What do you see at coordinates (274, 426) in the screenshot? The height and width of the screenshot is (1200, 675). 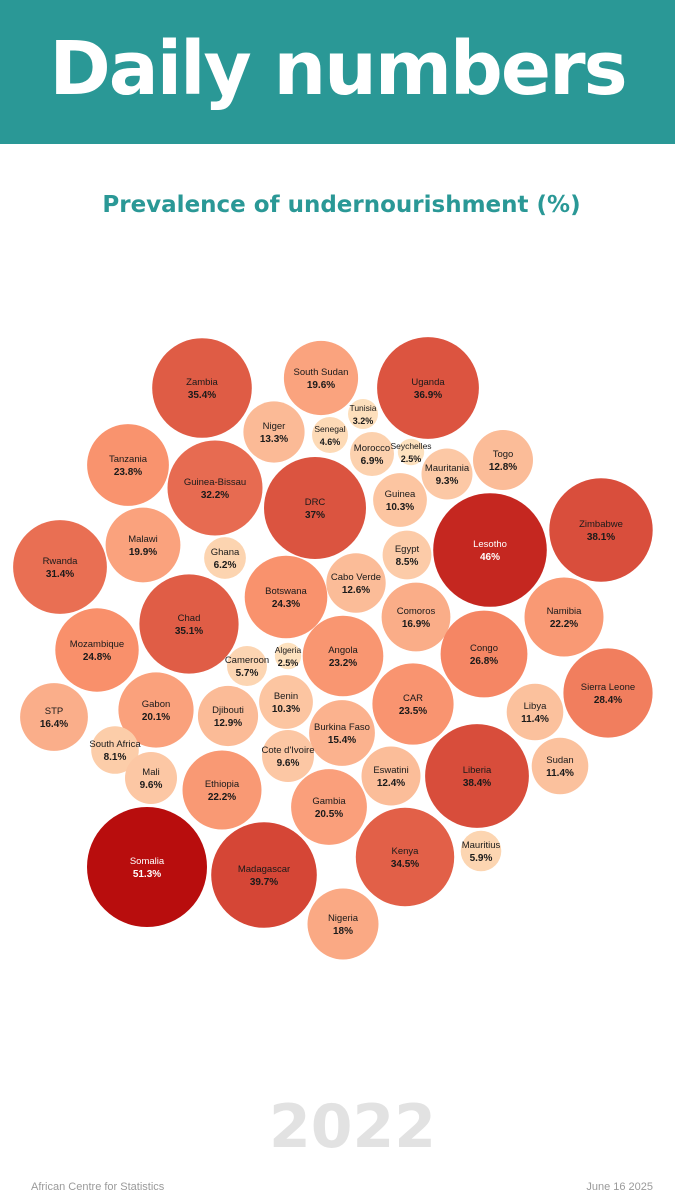 I see `bubble-name-label: Niger` at bounding box center [274, 426].